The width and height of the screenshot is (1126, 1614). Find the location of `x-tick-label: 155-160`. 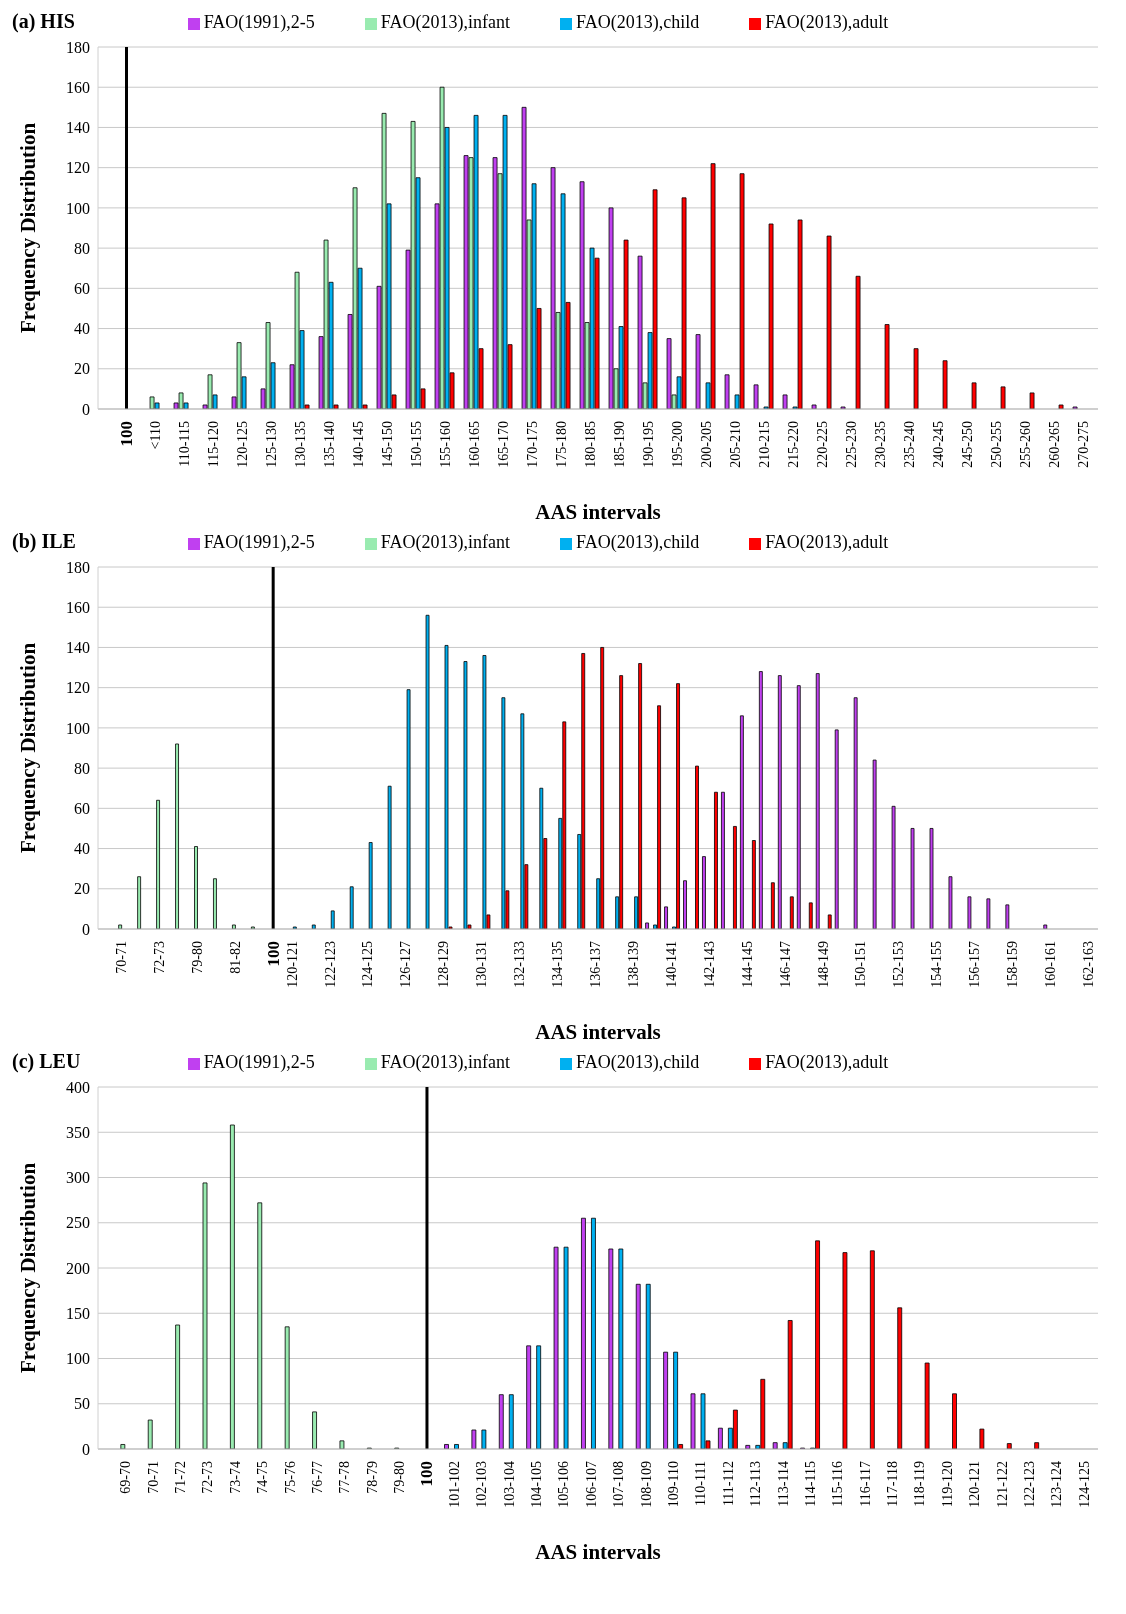

x-tick-label: 155-160 is located at coordinates (445, 444).